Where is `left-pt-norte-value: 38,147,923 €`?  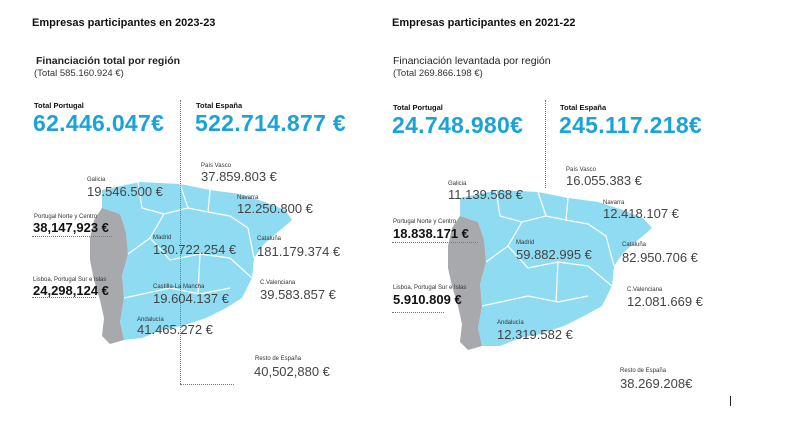 left-pt-norte-value: 38,147,923 € is located at coordinates (71, 227).